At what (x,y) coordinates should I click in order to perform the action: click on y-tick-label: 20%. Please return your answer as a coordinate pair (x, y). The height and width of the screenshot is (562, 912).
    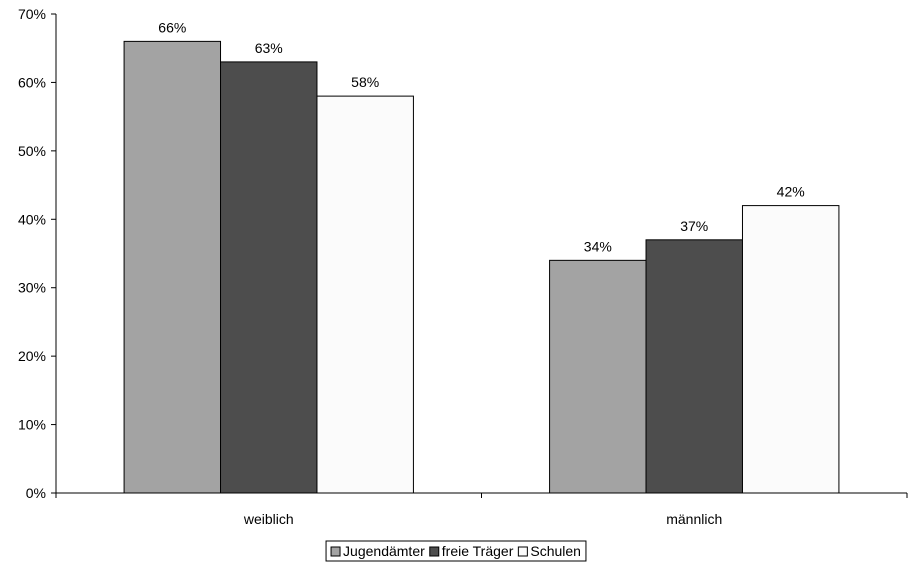
    Looking at the image, I should click on (32, 356).